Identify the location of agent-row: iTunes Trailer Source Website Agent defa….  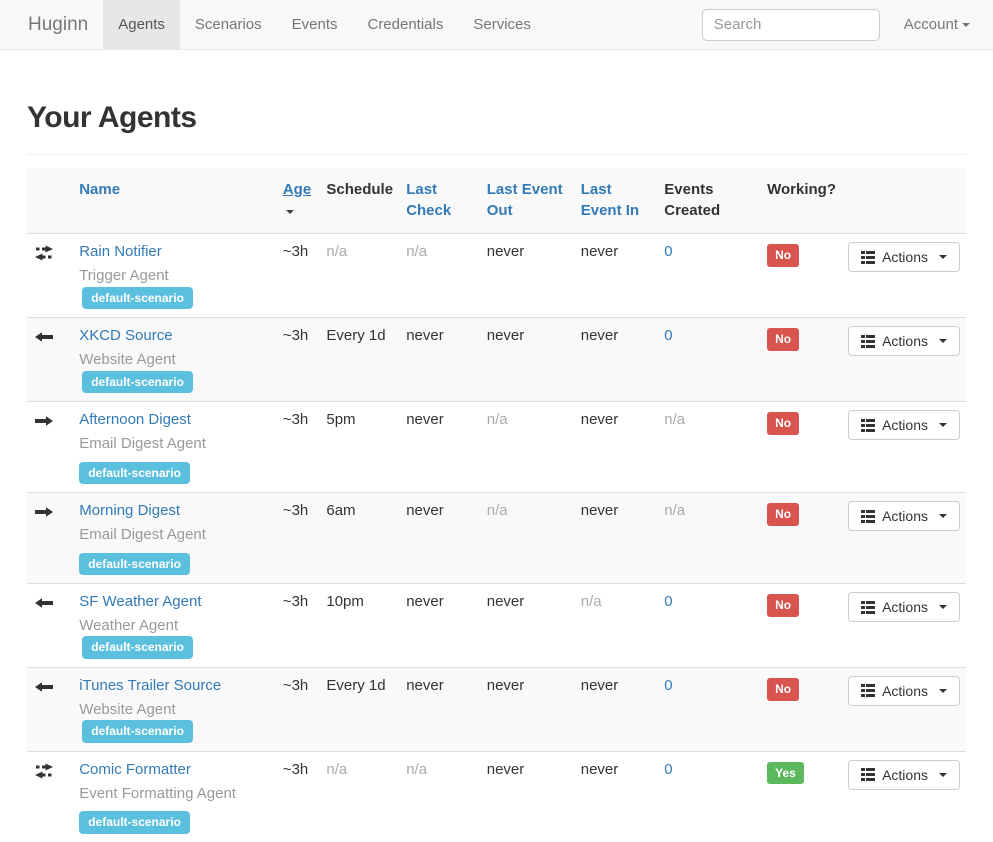
(496, 709).